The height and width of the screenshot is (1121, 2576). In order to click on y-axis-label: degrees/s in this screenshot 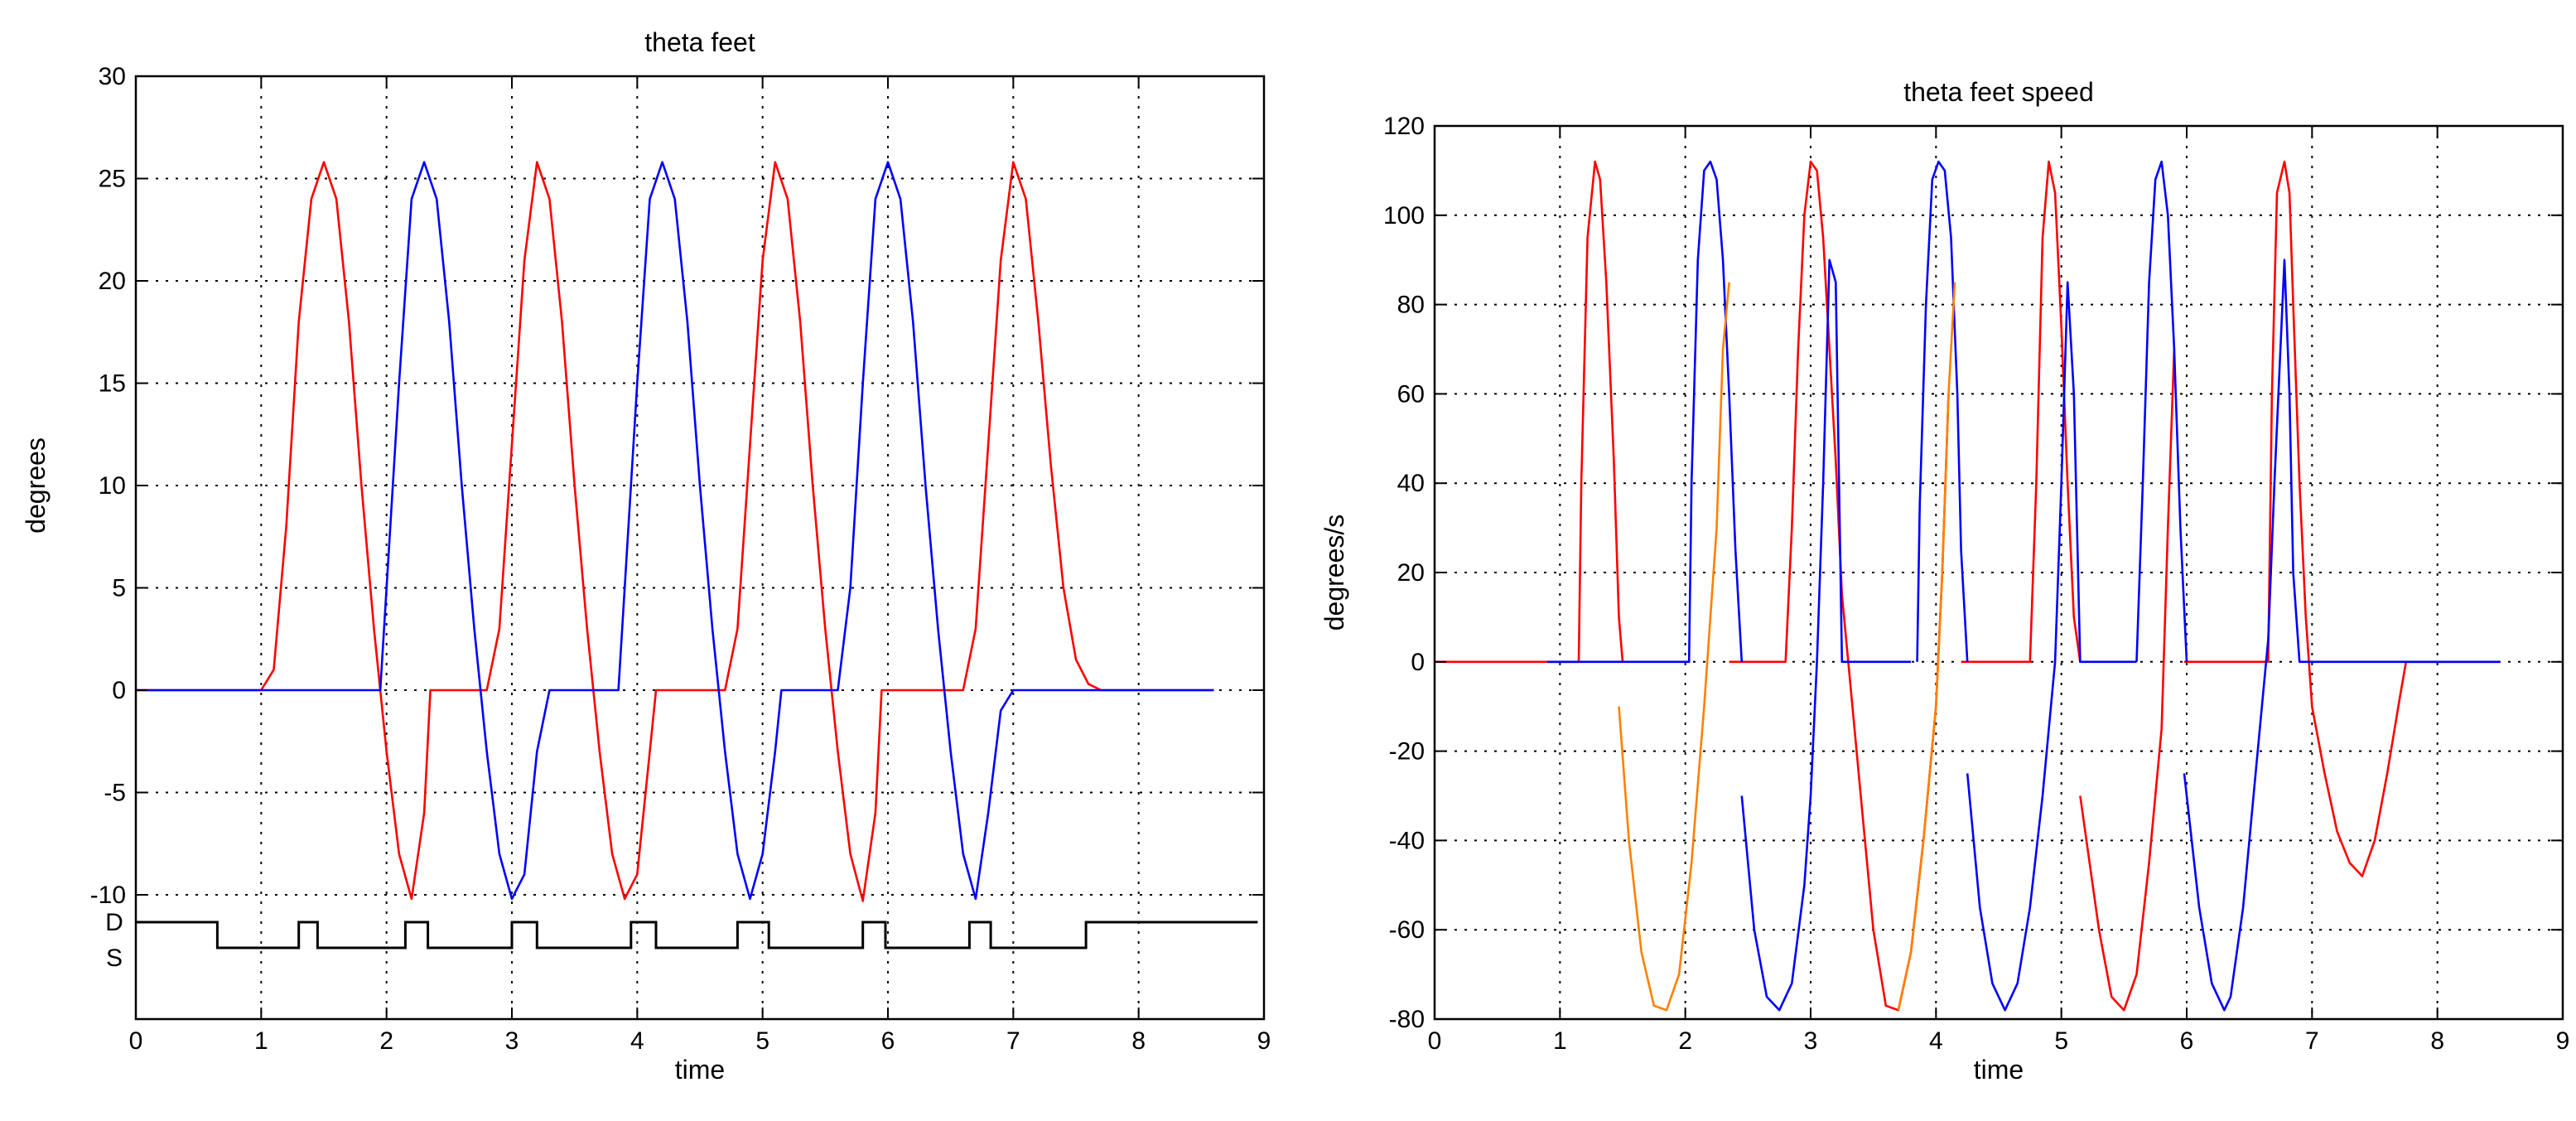, I will do `click(1334, 573)`.